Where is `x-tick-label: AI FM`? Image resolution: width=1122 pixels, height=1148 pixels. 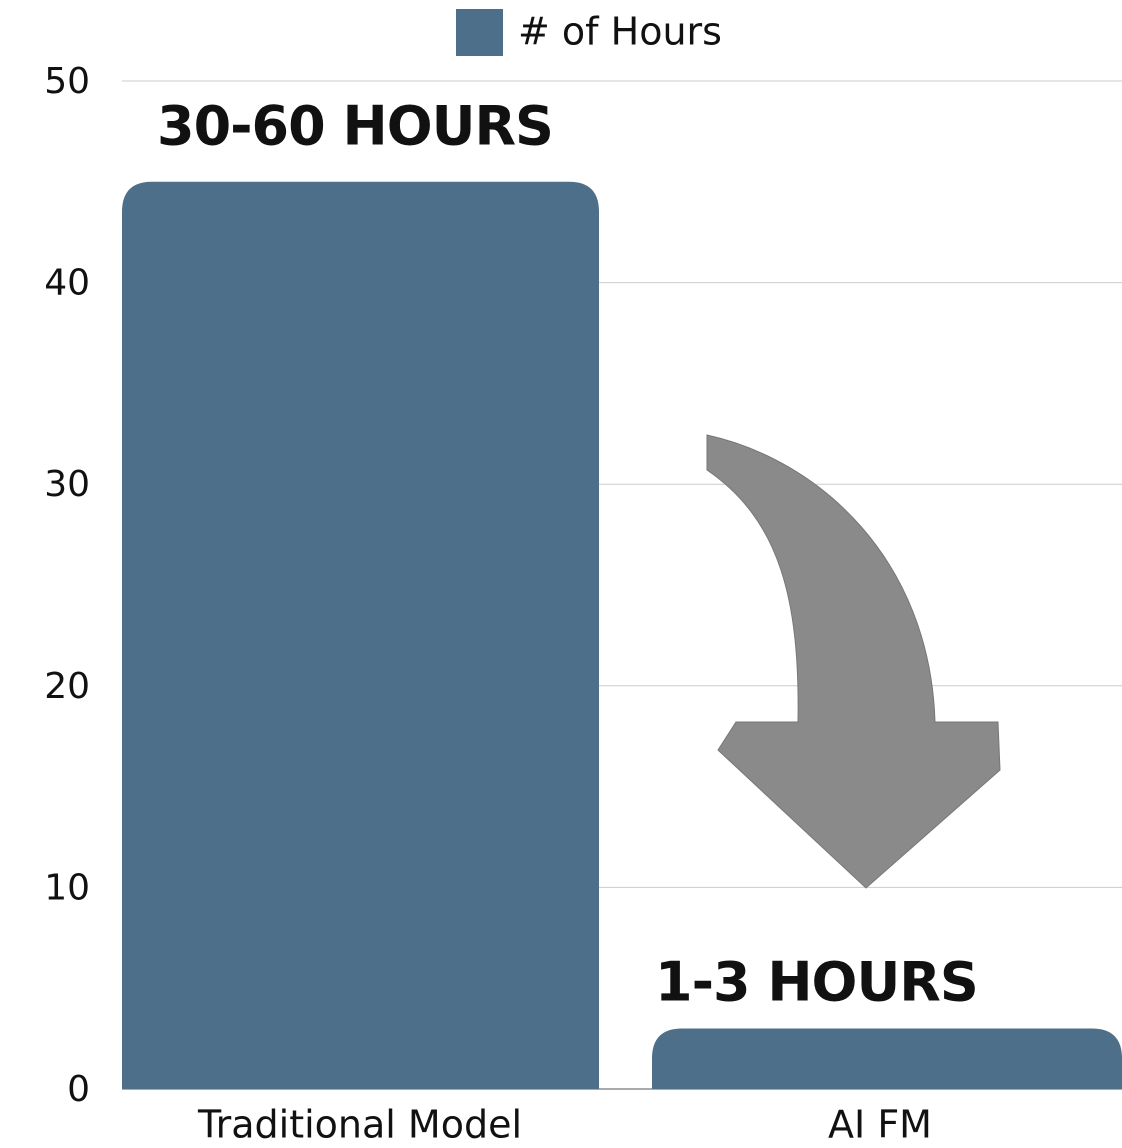
x-tick-label: AI FM is located at coordinates (880, 1125).